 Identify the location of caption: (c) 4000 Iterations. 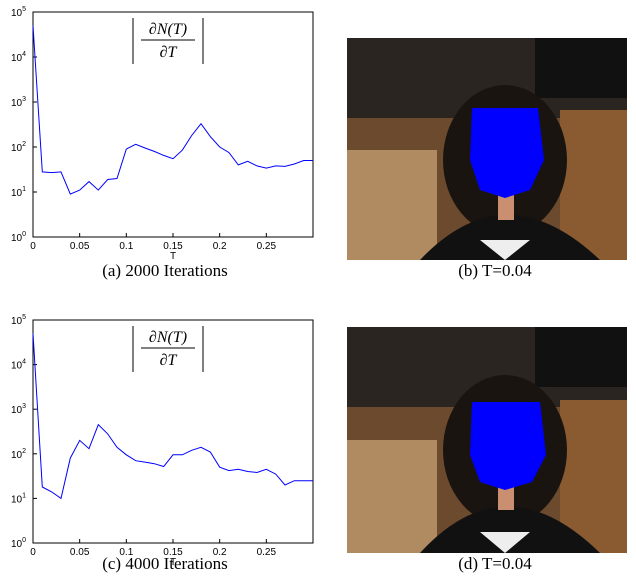
(165, 563).